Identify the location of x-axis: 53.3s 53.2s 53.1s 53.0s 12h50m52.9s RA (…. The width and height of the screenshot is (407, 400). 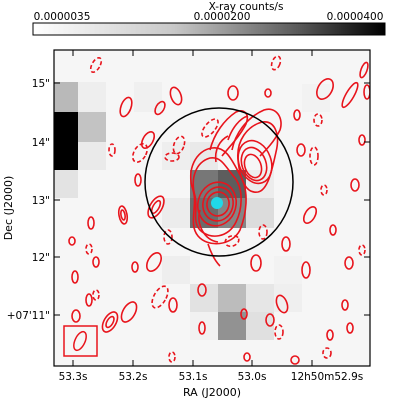
(211, 385).